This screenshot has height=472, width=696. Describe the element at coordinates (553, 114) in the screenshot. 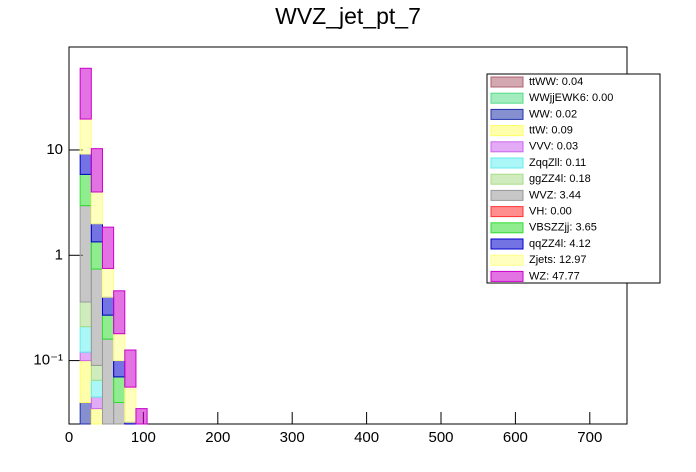

I see `legend-label: WW: 0.02` at that location.